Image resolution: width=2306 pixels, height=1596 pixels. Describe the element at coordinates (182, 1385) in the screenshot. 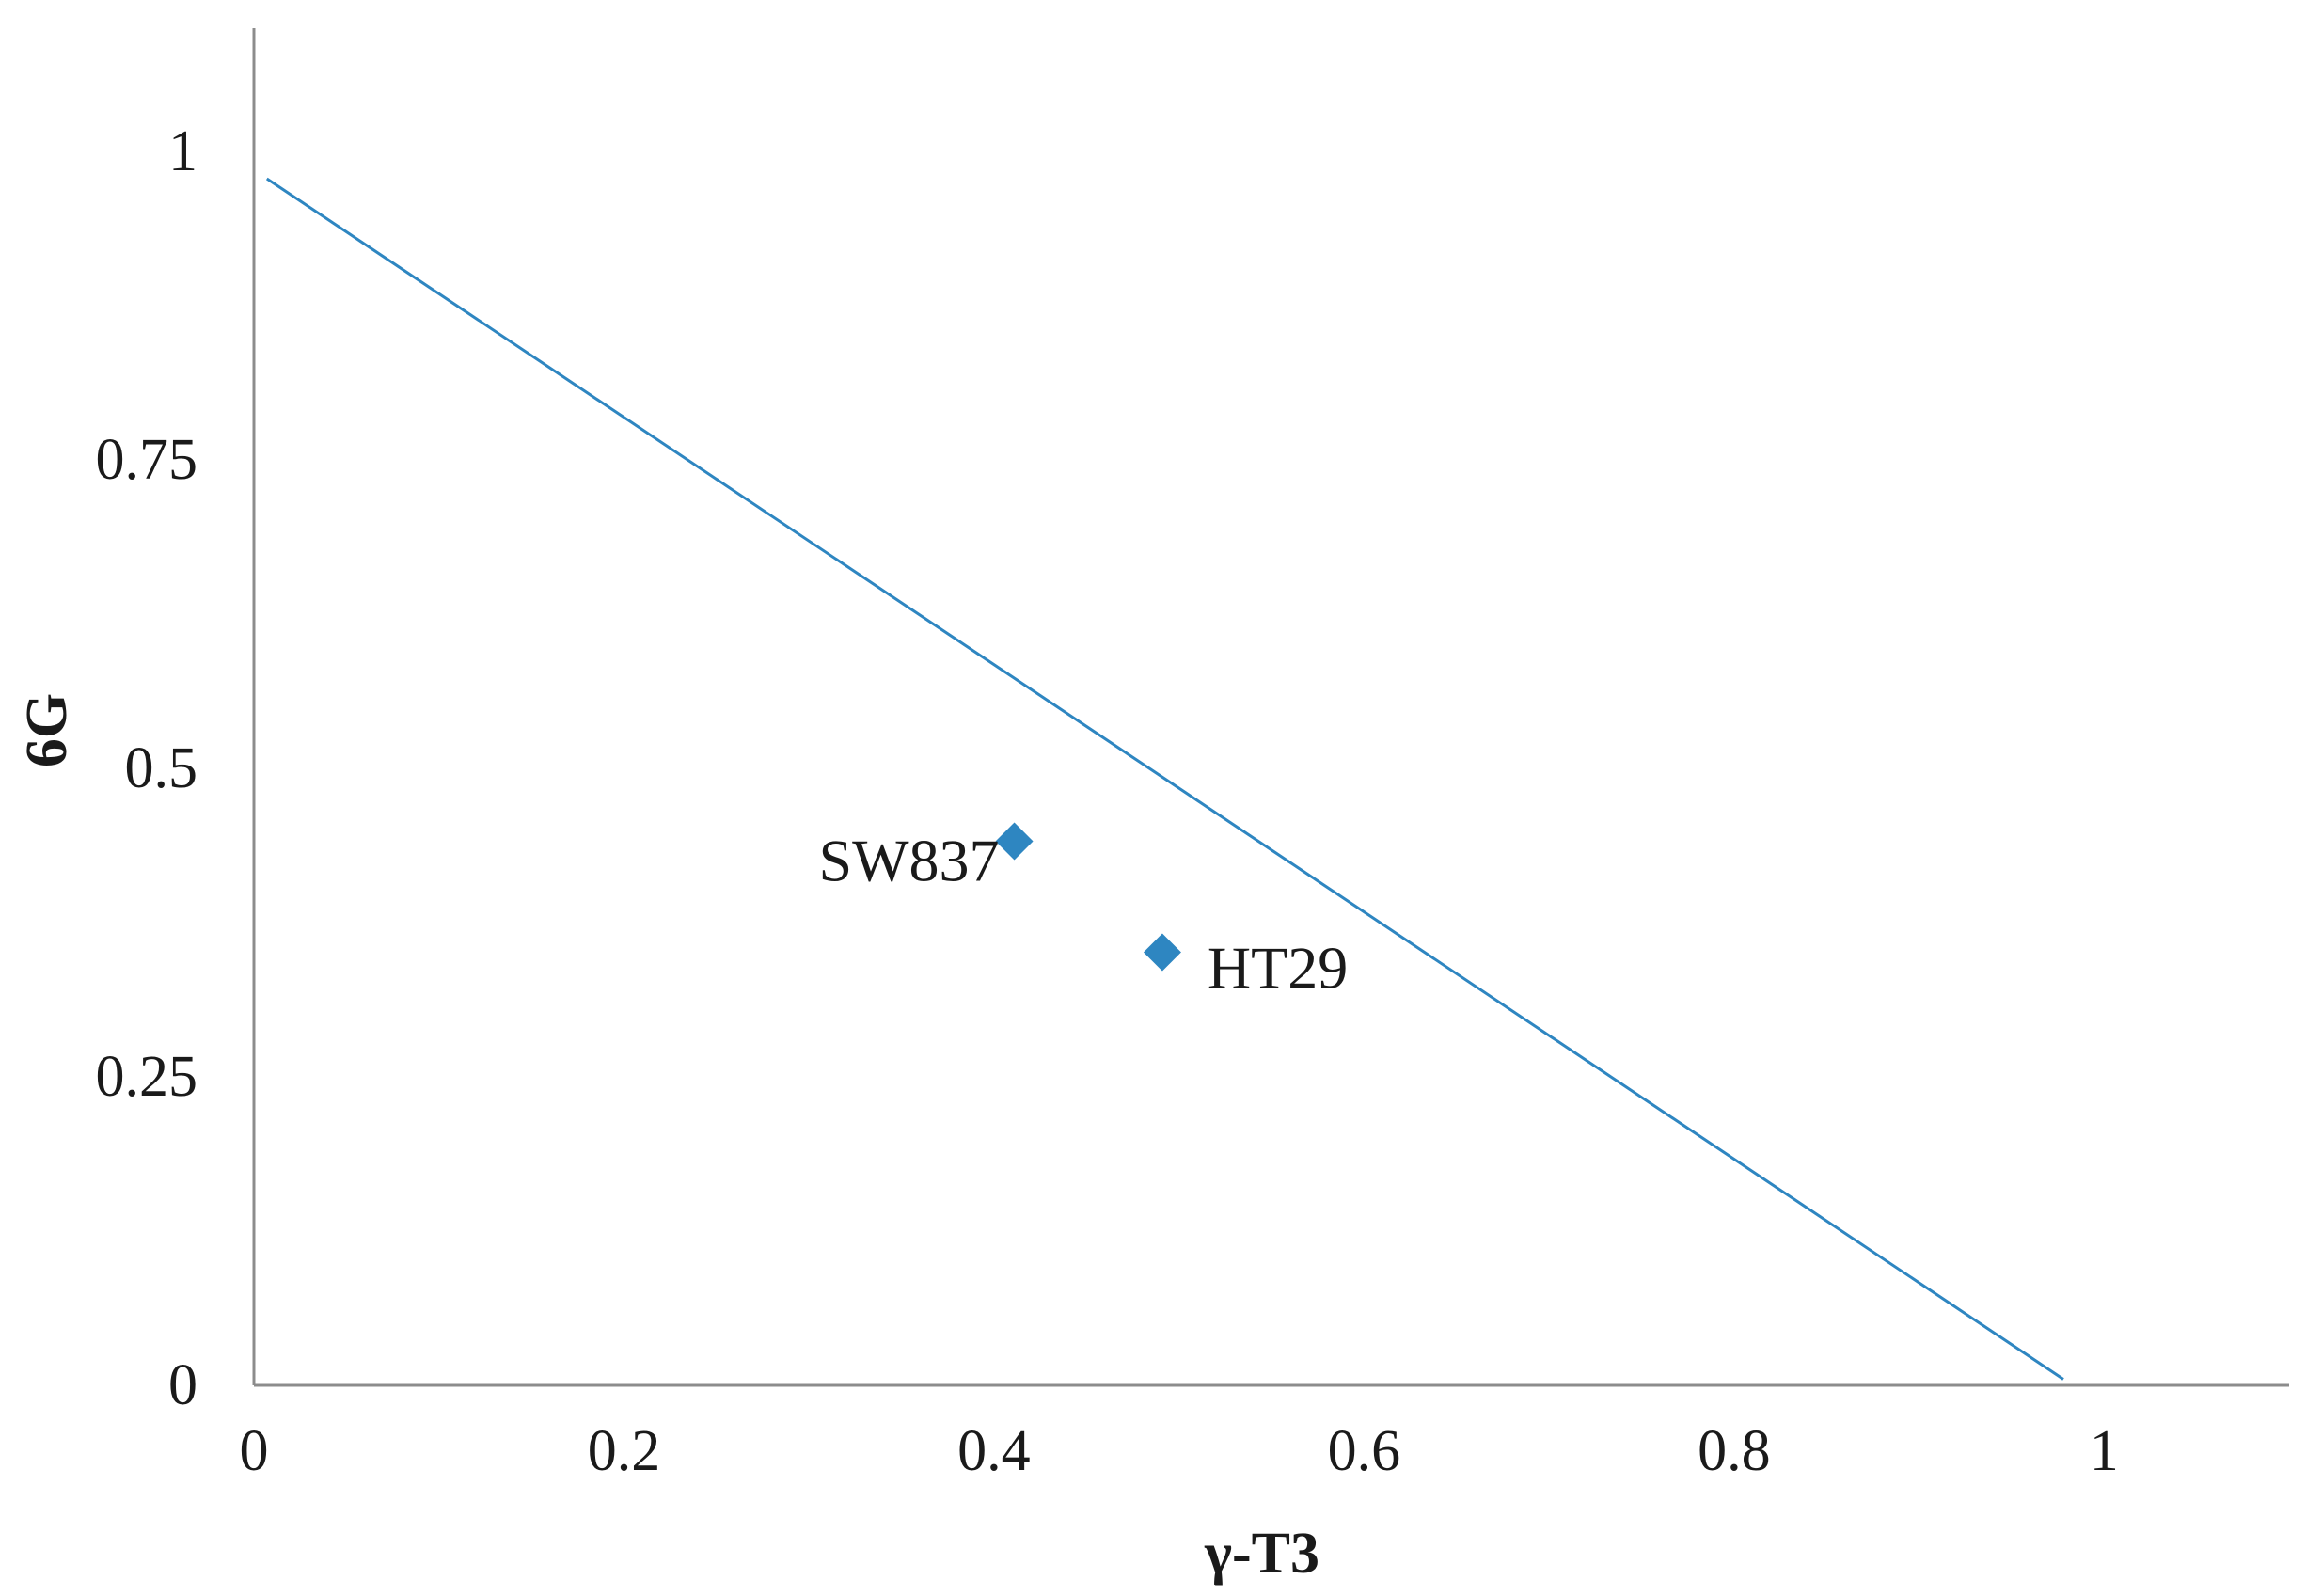

I see `y-tick-label: 0` at that location.